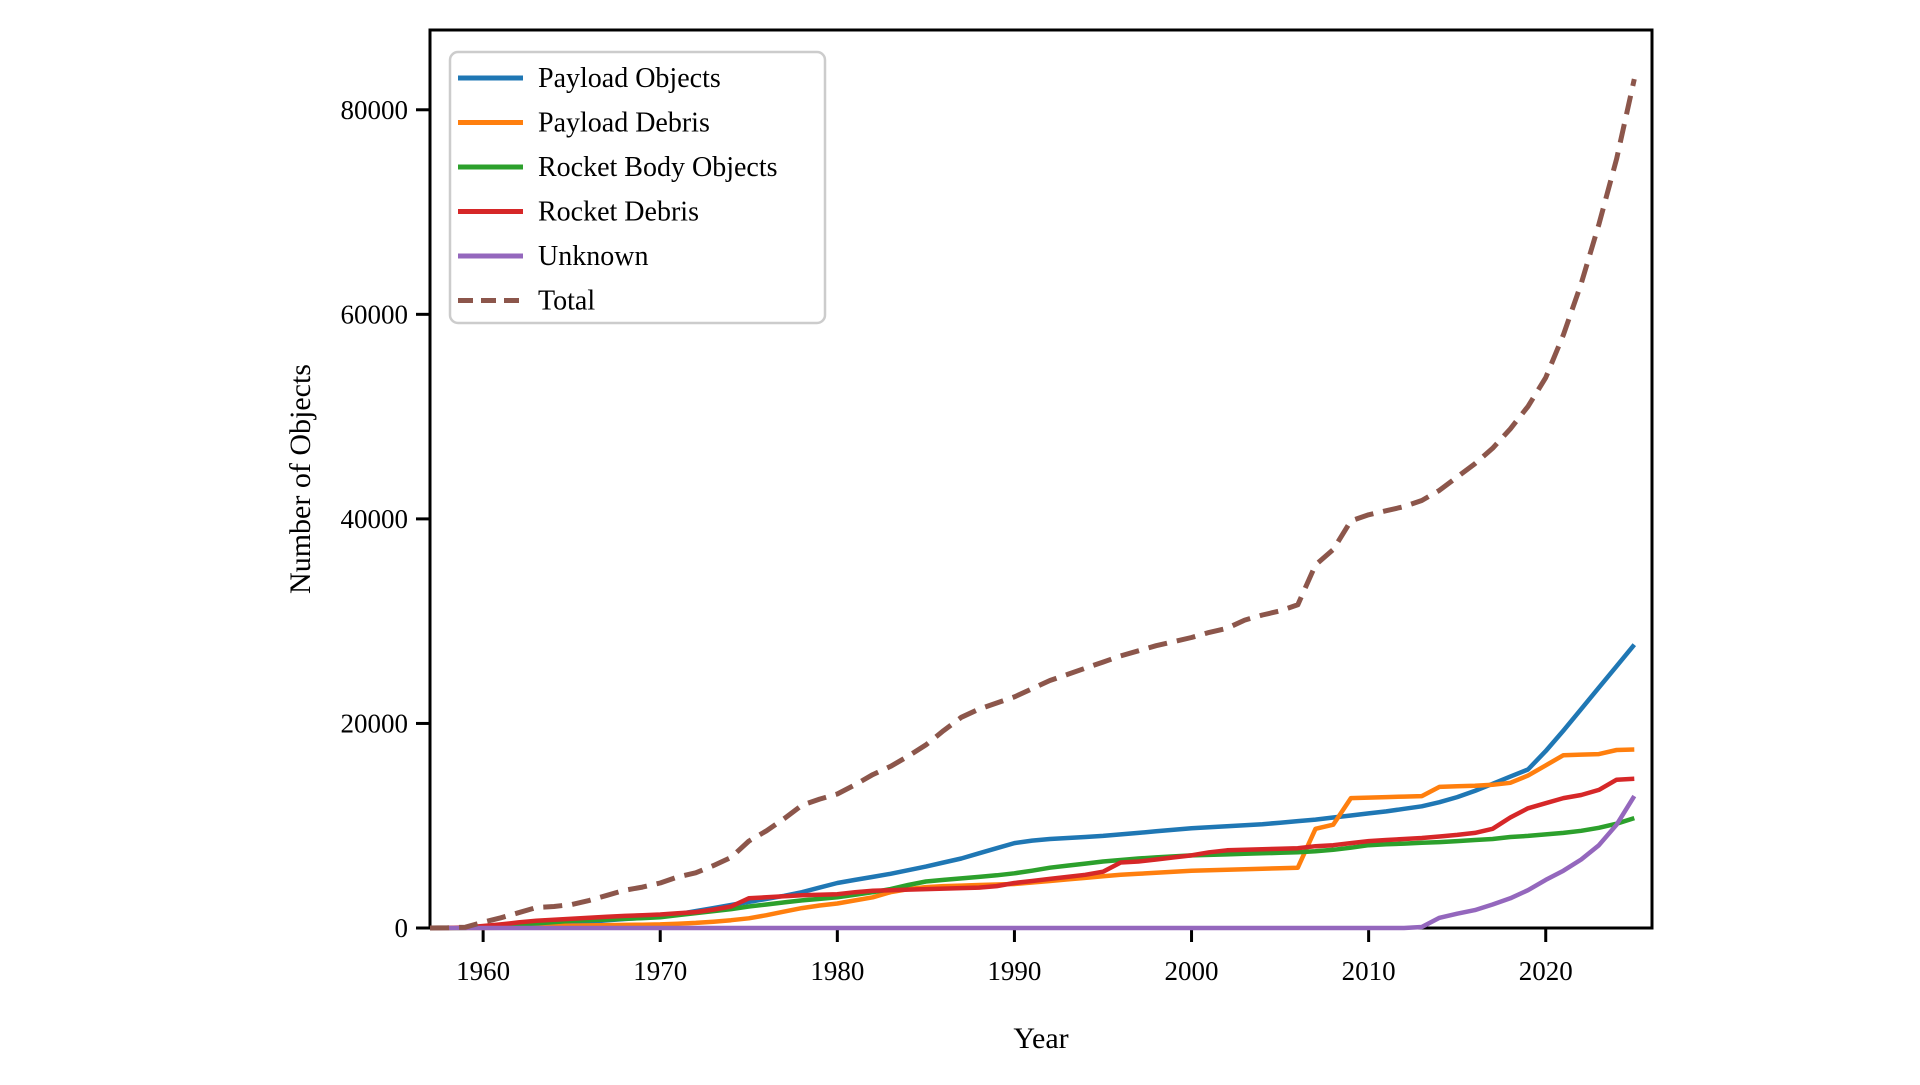  Describe the element at coordinates (1014, 971) in the screenshot. I see `x-tick-label: 1990` at that location.